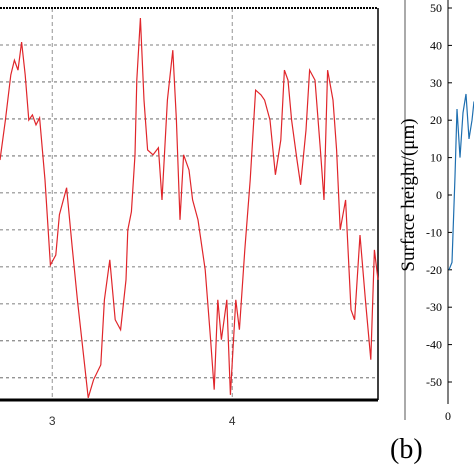  What do you see at coordinates (434, 307) in the screenshot?
I see `y-tick-label: -30` at bounding box center [434, 307].